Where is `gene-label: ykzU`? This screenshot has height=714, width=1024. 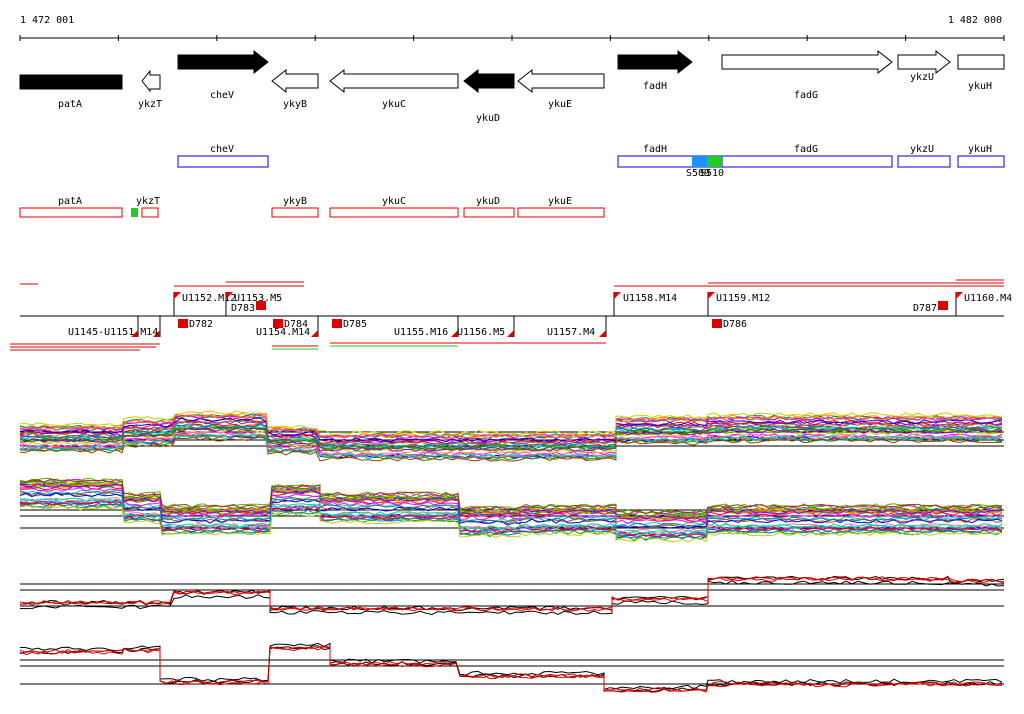
gene-label: ykzU is located at coordinates (922, 77).